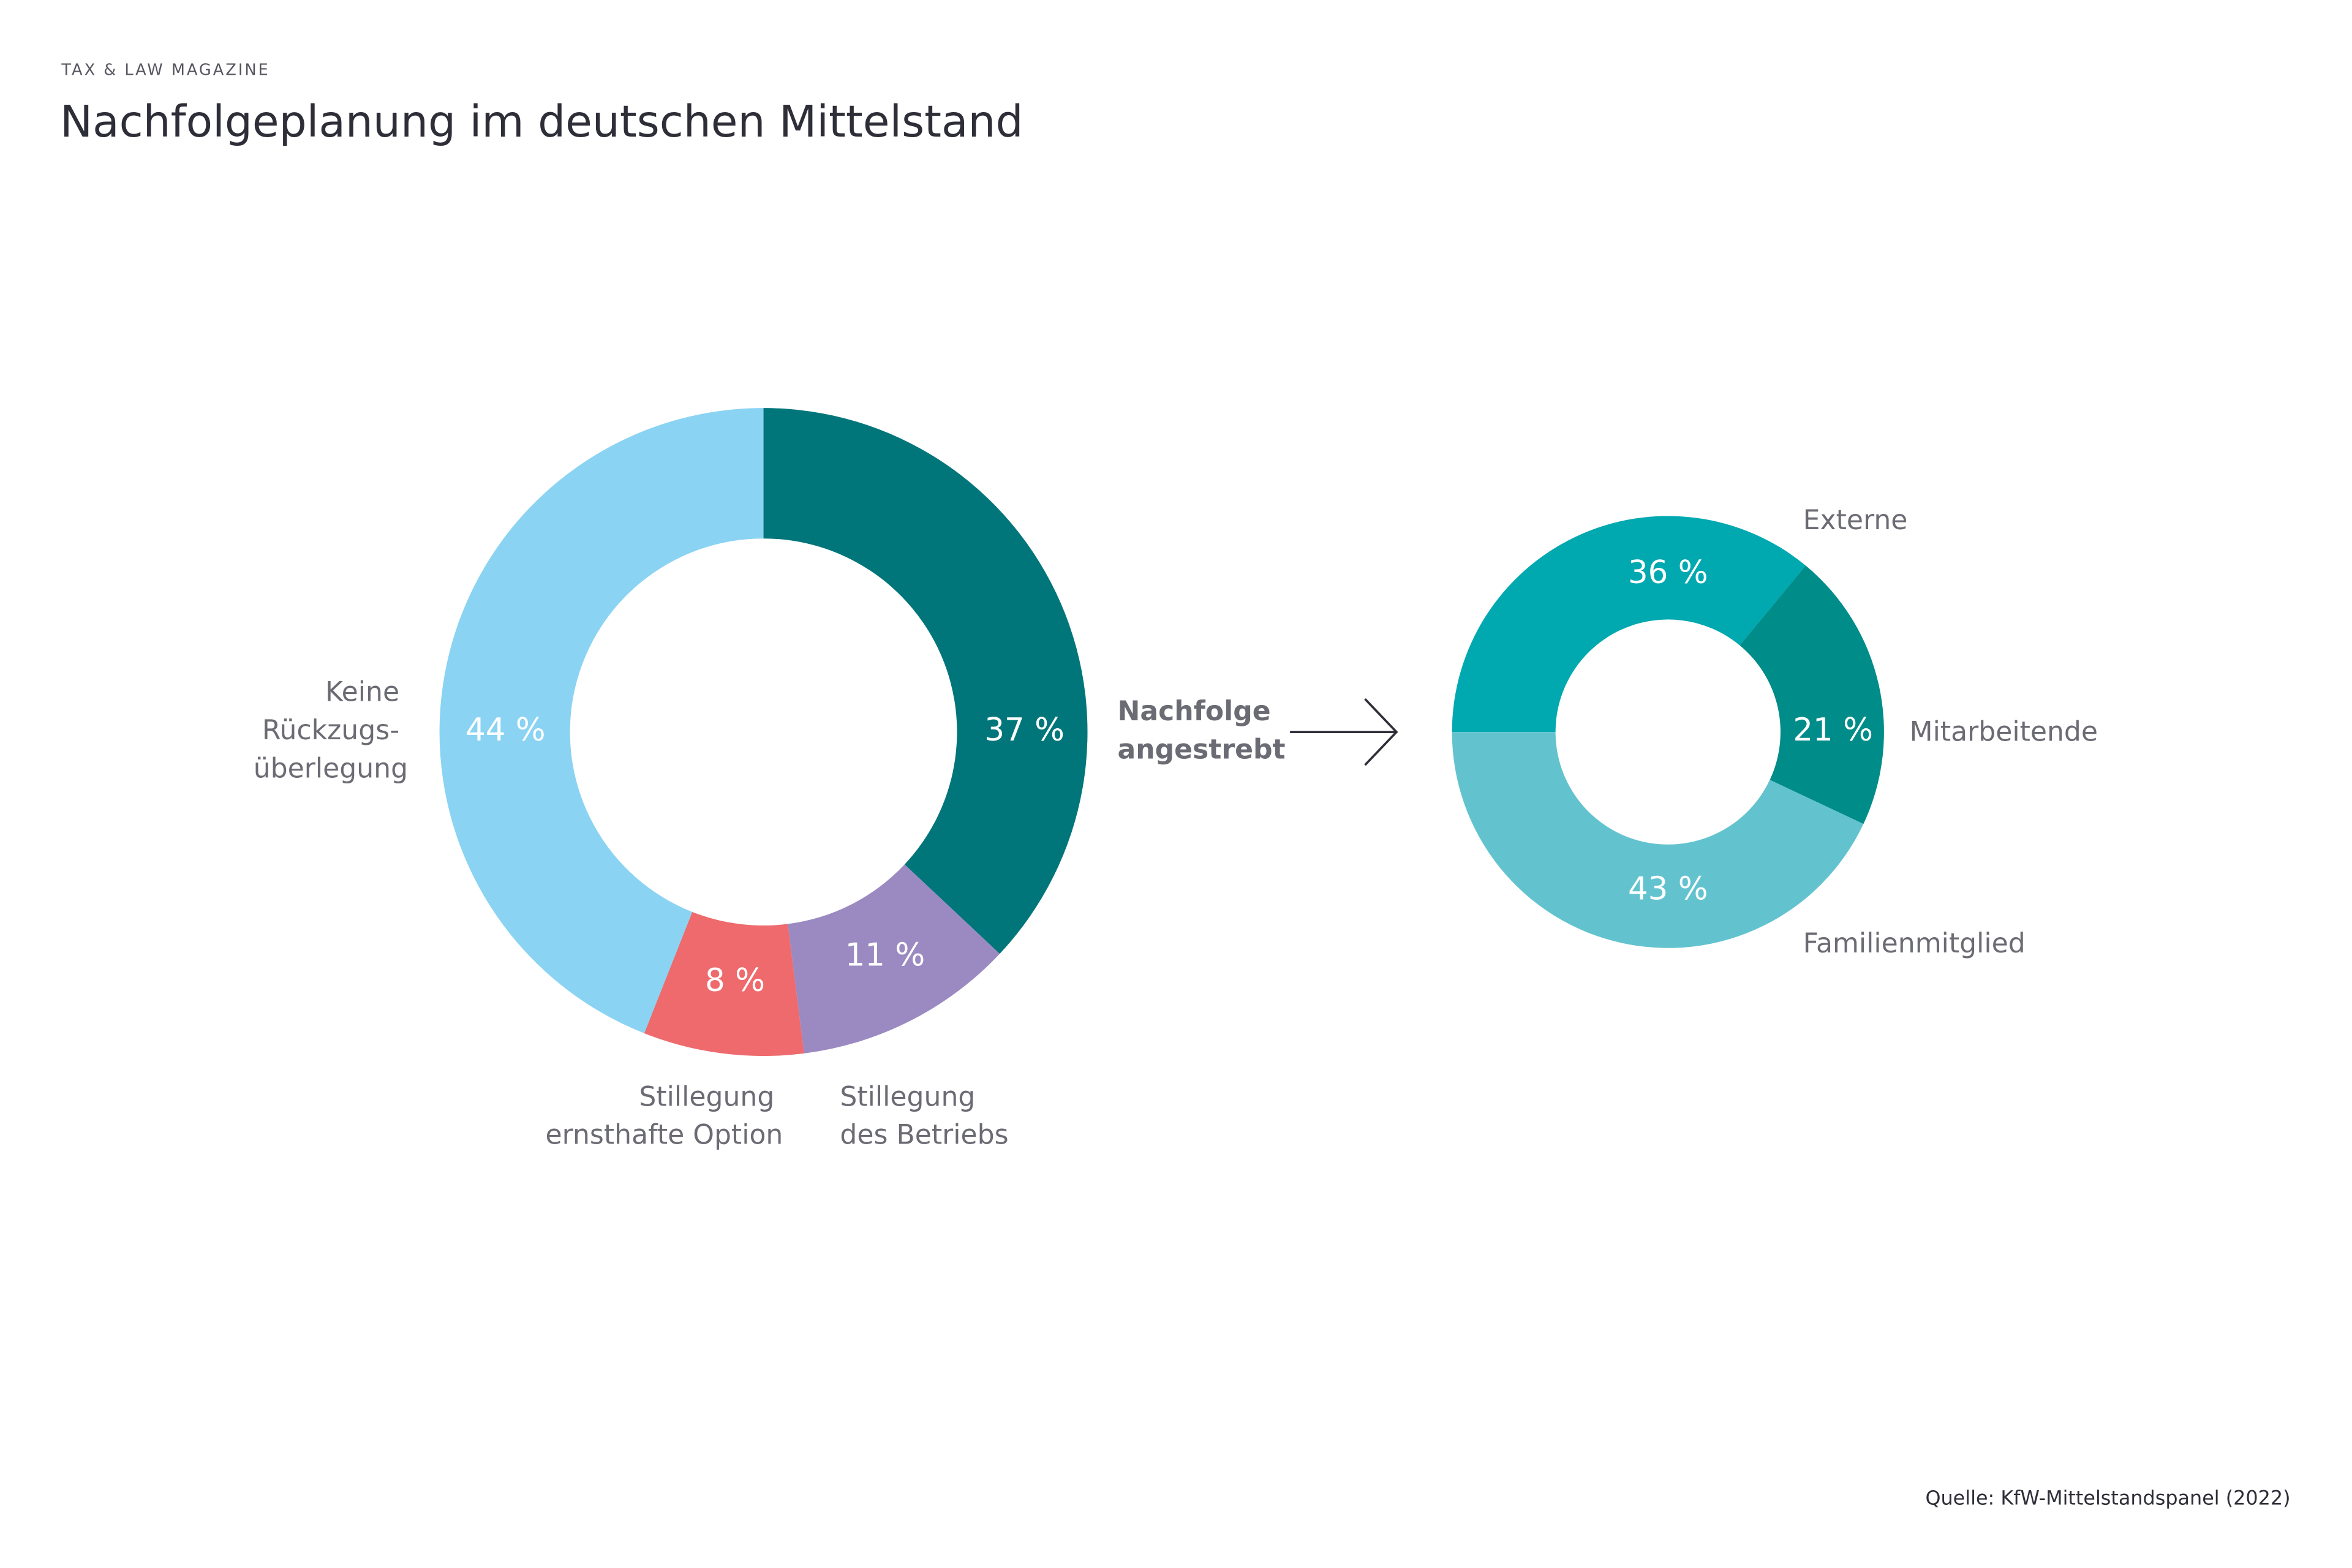 This screenshot has width=2352, height=1568. Describe the element at coordinates (2004, 733) in the screenshot. I see `category-label: Mitarbeitende` at that location.